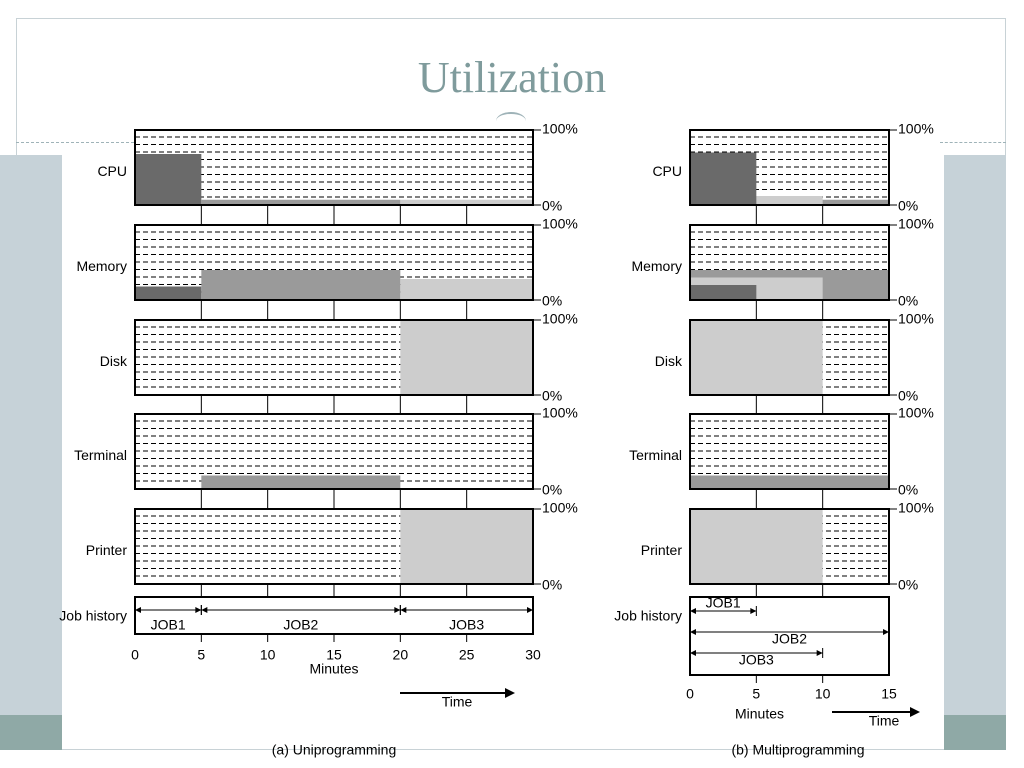  What do you see at coordinates (533, 655) in the screenshot?
I see `x-tick-label: 30` at bounding box center [533, 655].